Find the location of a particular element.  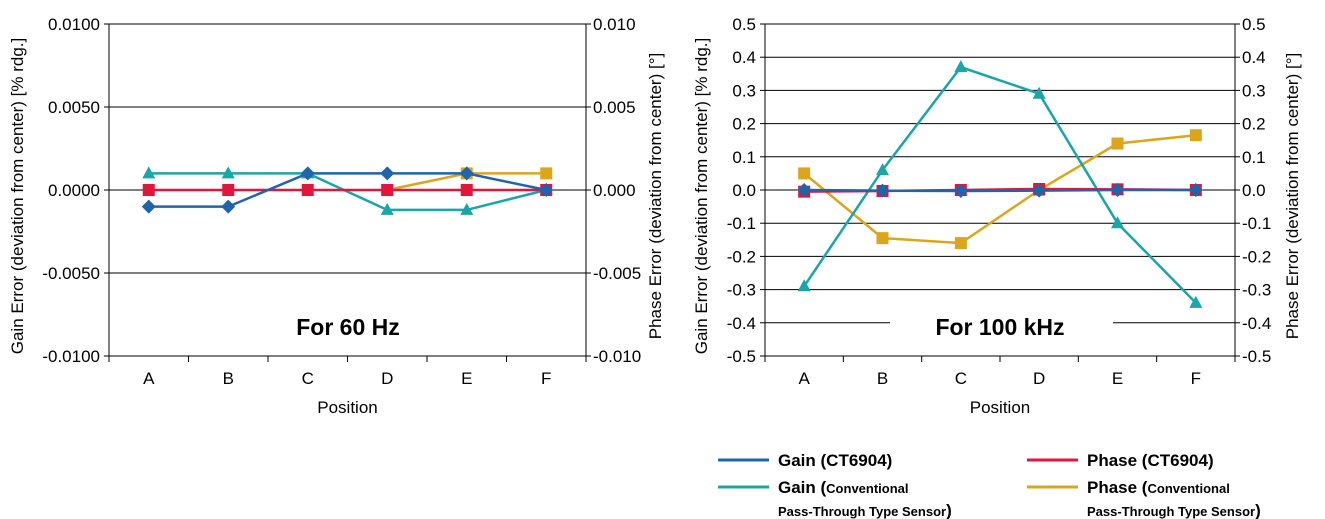

y-tick-label: -0.0050 is located at coordinates (71, 273).